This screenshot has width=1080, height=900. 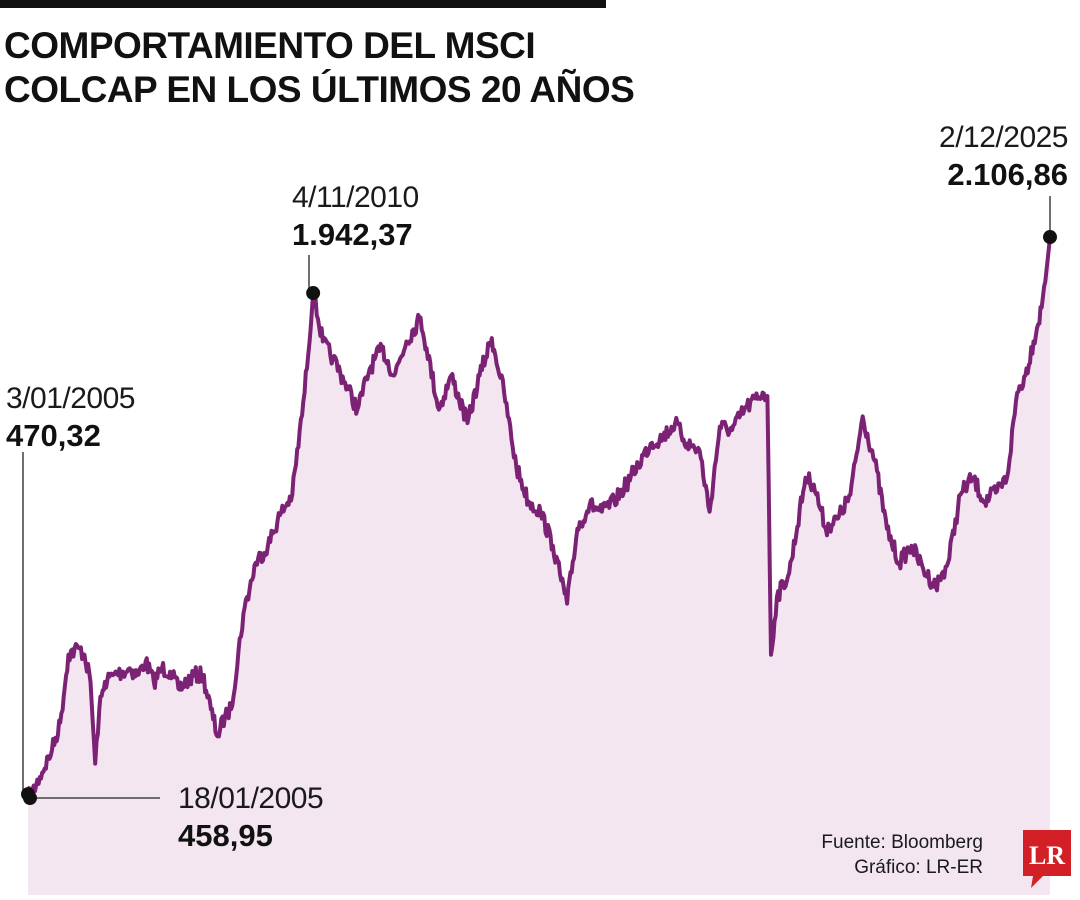 What do you see at coordinates (352, 234) in the screenshot?
I see `annotation-value-label: 1.942,37` at bounding box center [352, 234].